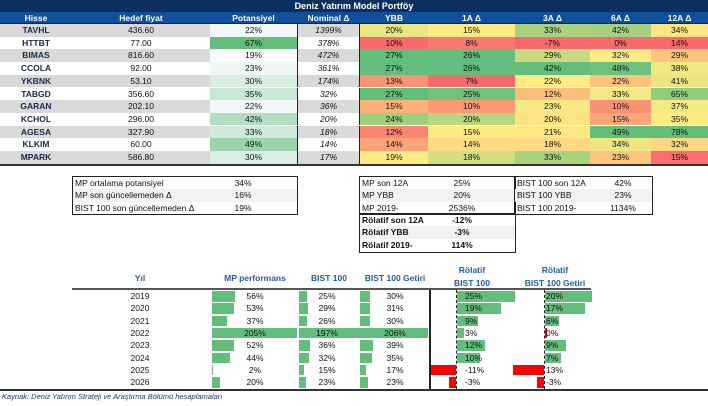 The image size is (708, 406). Describe the element at coordinates (354, 165) in the screenshot. I see `table-bottom-border` at that location.